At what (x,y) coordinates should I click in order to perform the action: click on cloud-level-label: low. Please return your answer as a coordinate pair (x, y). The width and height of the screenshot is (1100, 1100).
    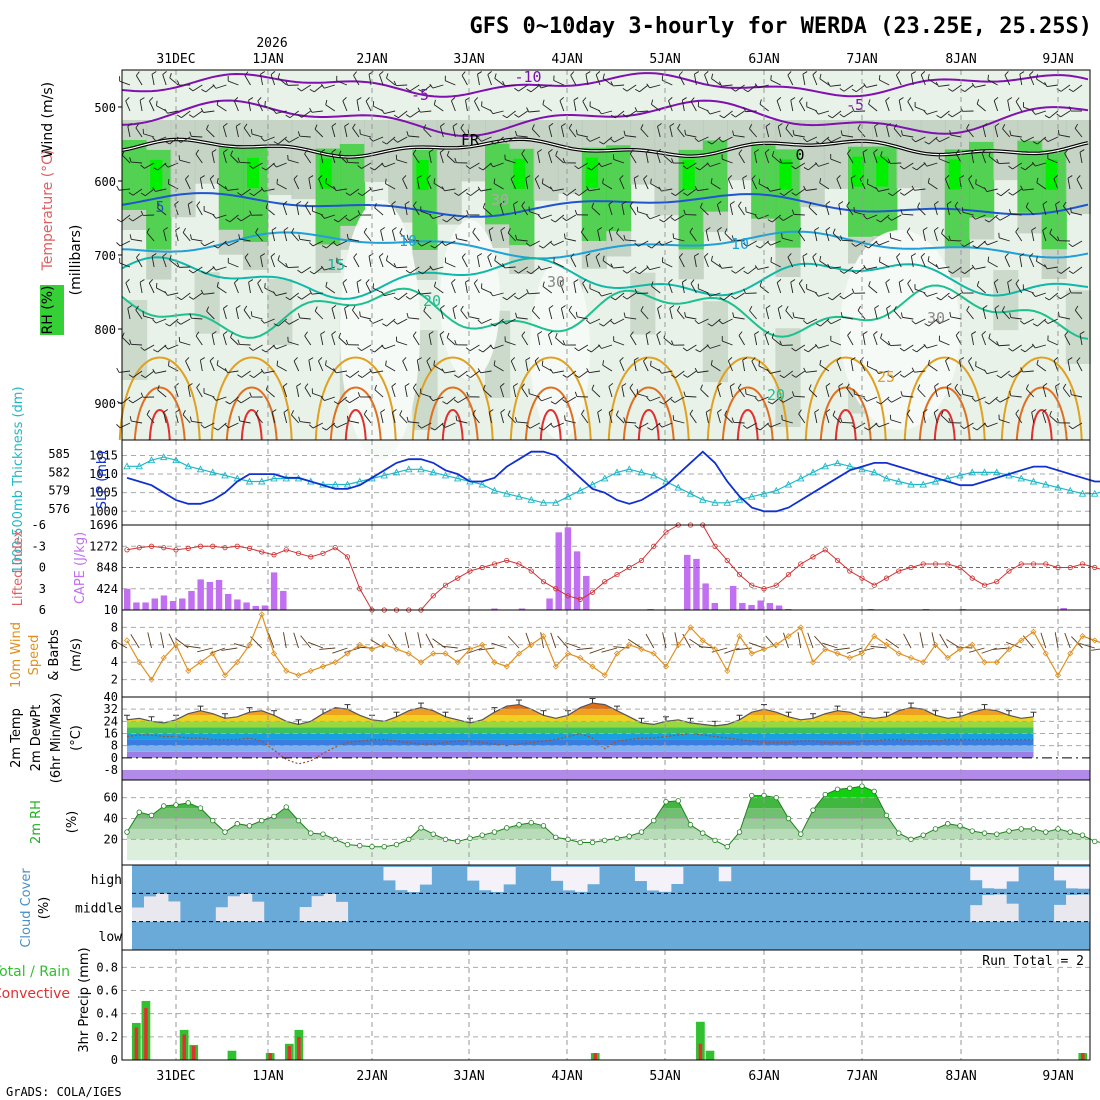
    Looking at the image, I should click on (111, 937).